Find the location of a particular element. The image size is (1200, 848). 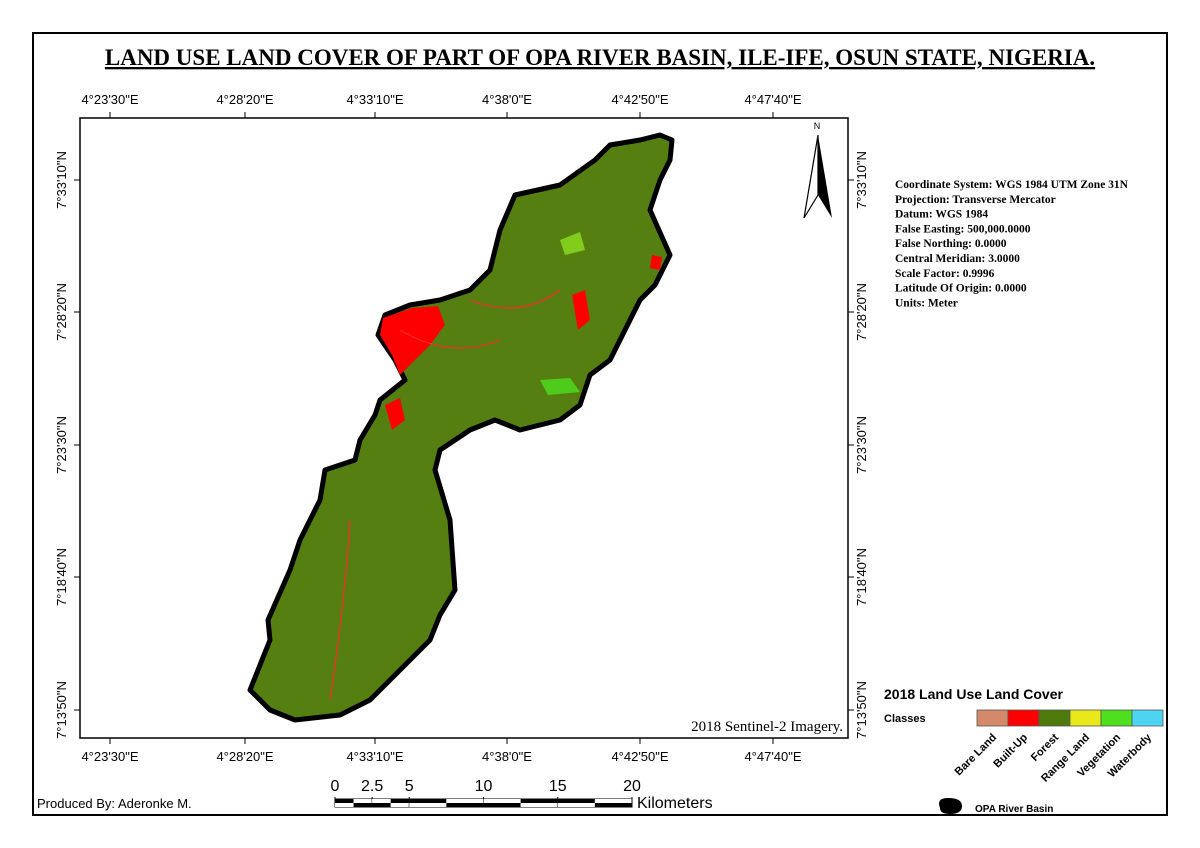

scale-tick-label: 5 is located at coordinates (409, 786).